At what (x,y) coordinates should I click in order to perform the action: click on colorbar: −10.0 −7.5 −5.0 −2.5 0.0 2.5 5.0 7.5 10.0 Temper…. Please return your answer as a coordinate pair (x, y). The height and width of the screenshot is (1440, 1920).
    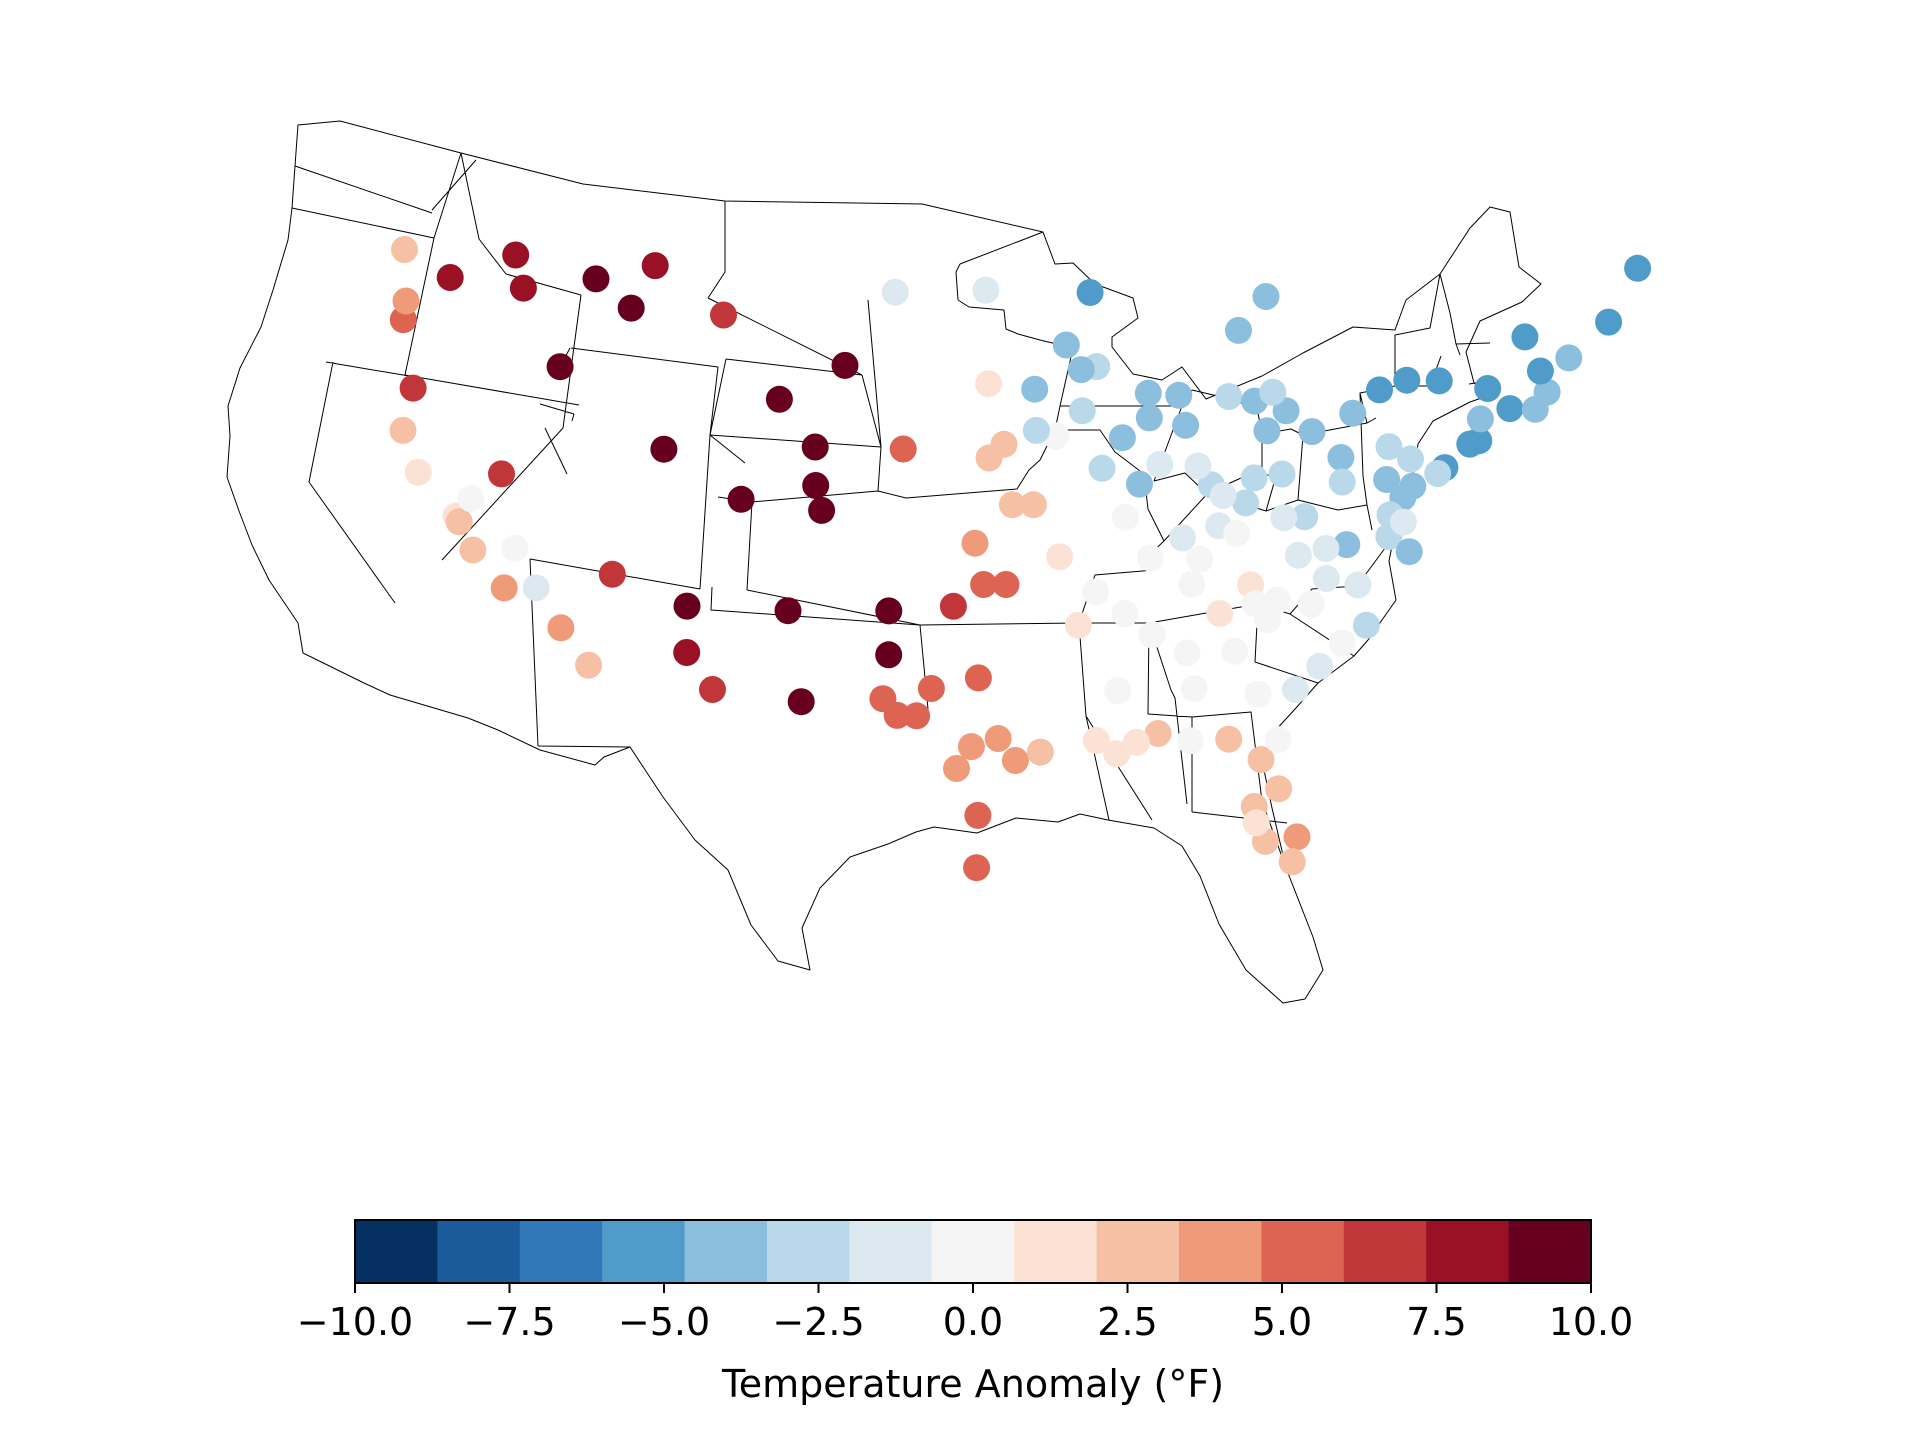
    Looking at the image, I should click on (965, 1312).